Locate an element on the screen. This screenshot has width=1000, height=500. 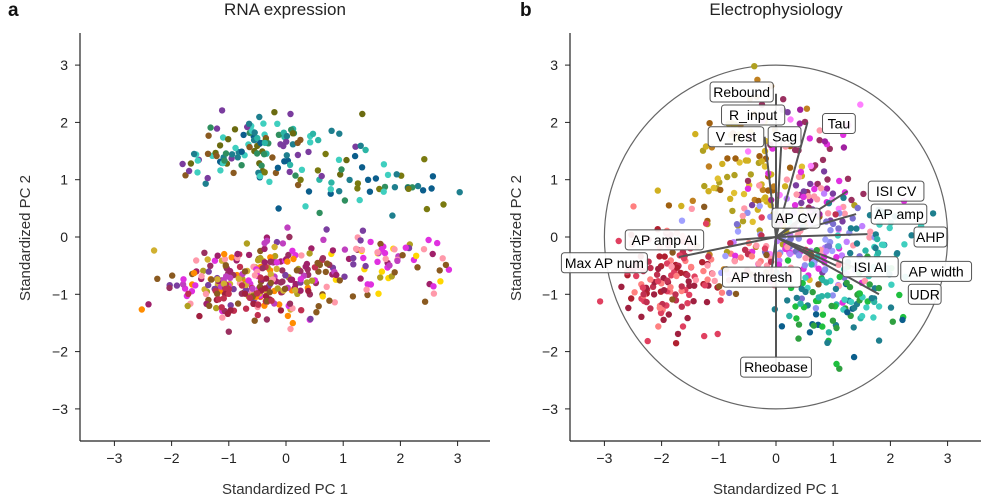
loading-label-text: AP thresh is located at coordinates (761, 277).